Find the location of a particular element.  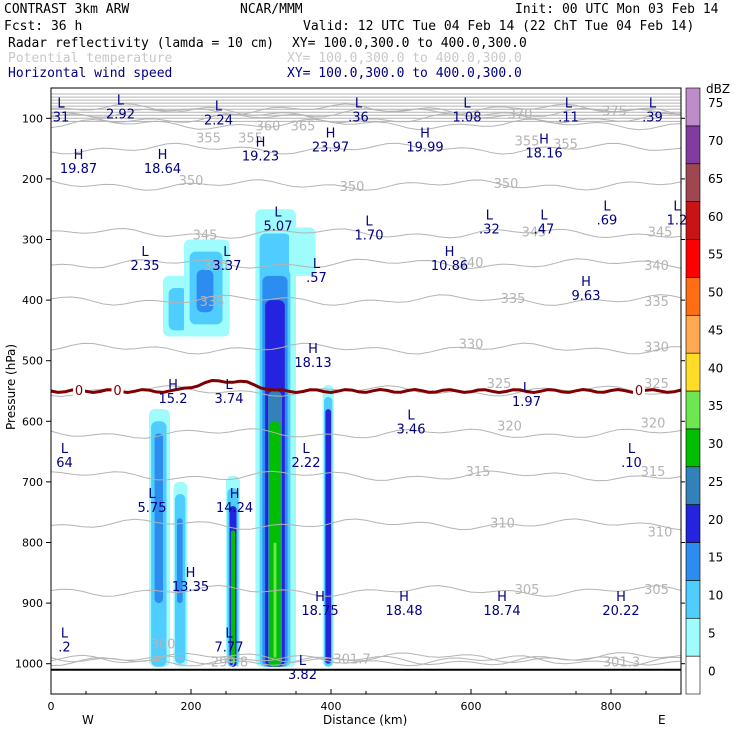

wind-extremum-value: 3.82 is located at coordinates (302, 675).